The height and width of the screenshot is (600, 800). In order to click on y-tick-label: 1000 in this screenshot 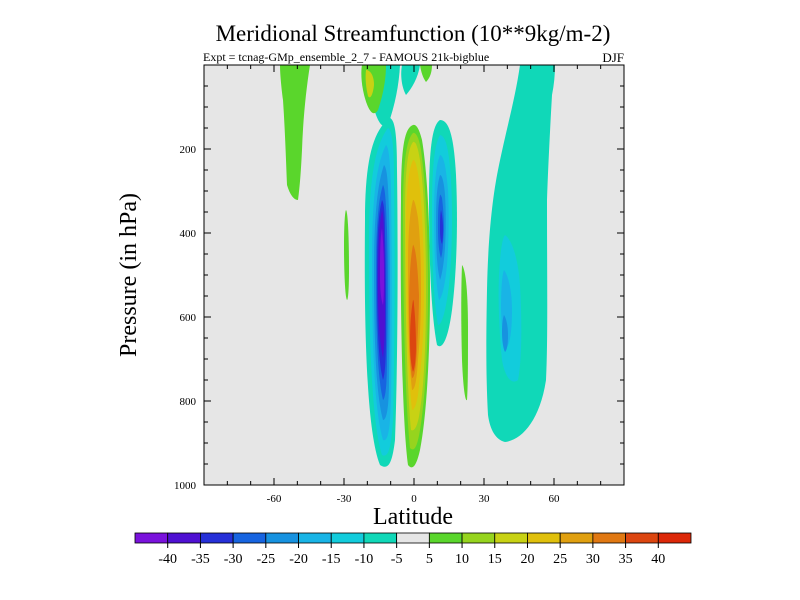, I will do `click(185, 486)`.